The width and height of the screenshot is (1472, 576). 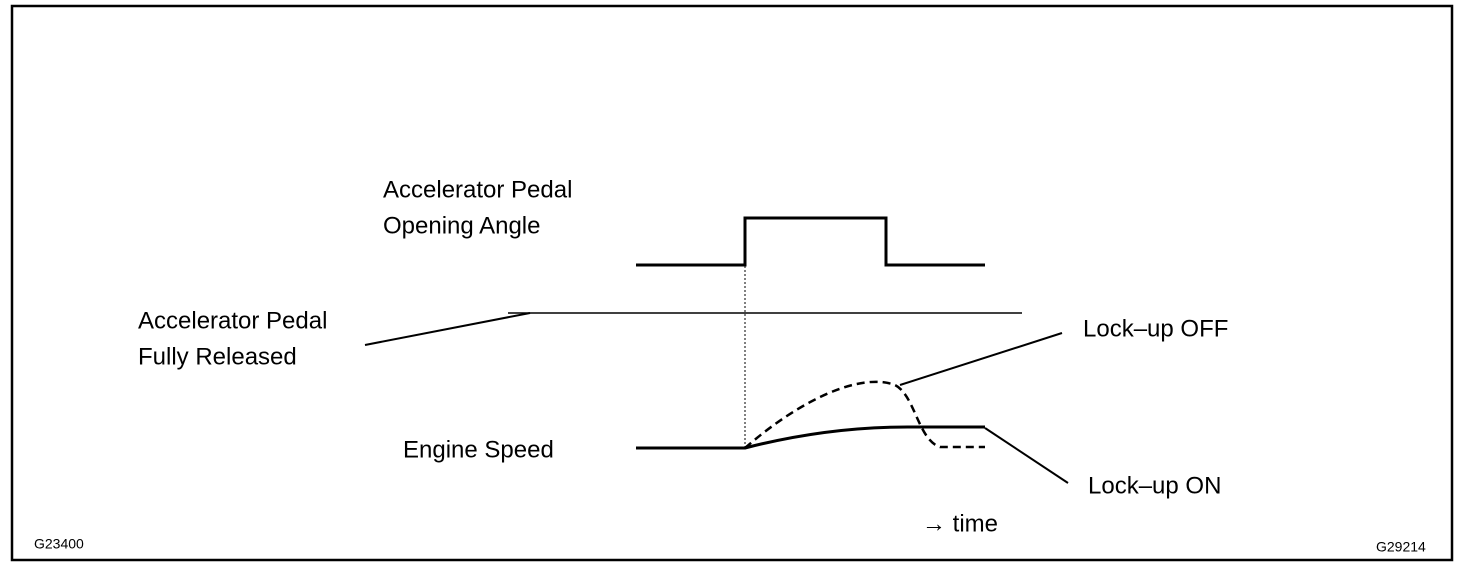 I want to click on figure-code: G23400, so click(x=59, y=544).